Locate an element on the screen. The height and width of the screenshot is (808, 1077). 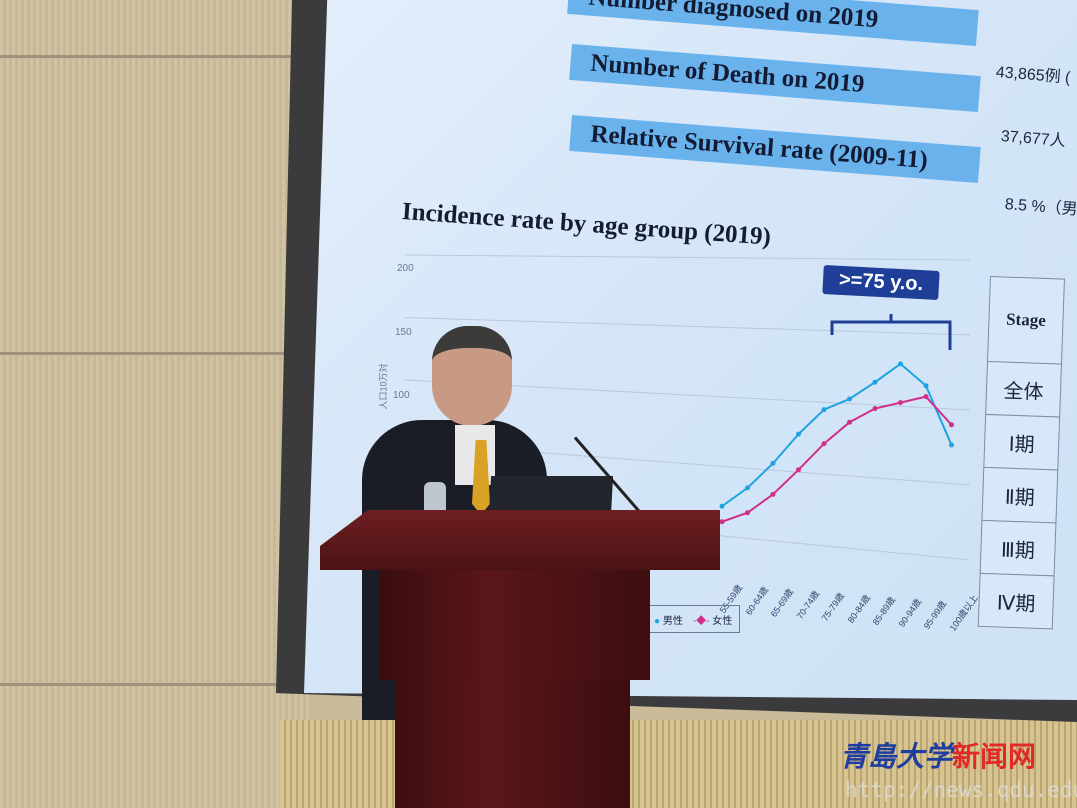
stage-table: Stage 全体 Ⅰ期 Ⅱ期 Ⅲ期 Ⅳ期 is located at coordinates (1027, 453).